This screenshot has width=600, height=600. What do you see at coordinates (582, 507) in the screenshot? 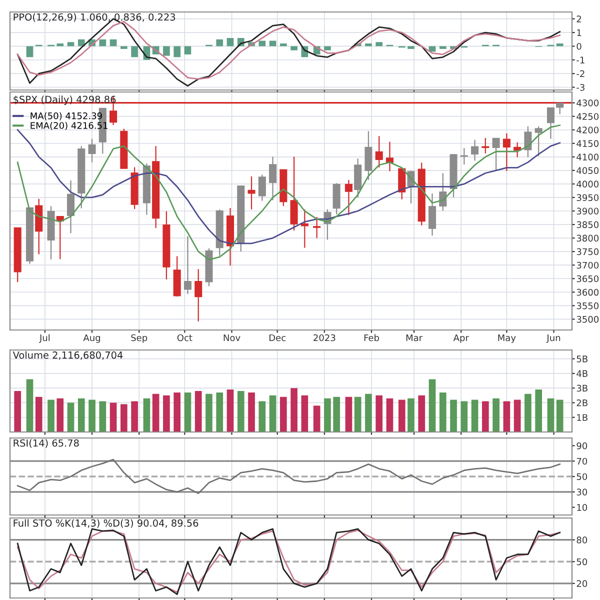
I see `y-tick-label: 10` at bounding box center [582, 507].